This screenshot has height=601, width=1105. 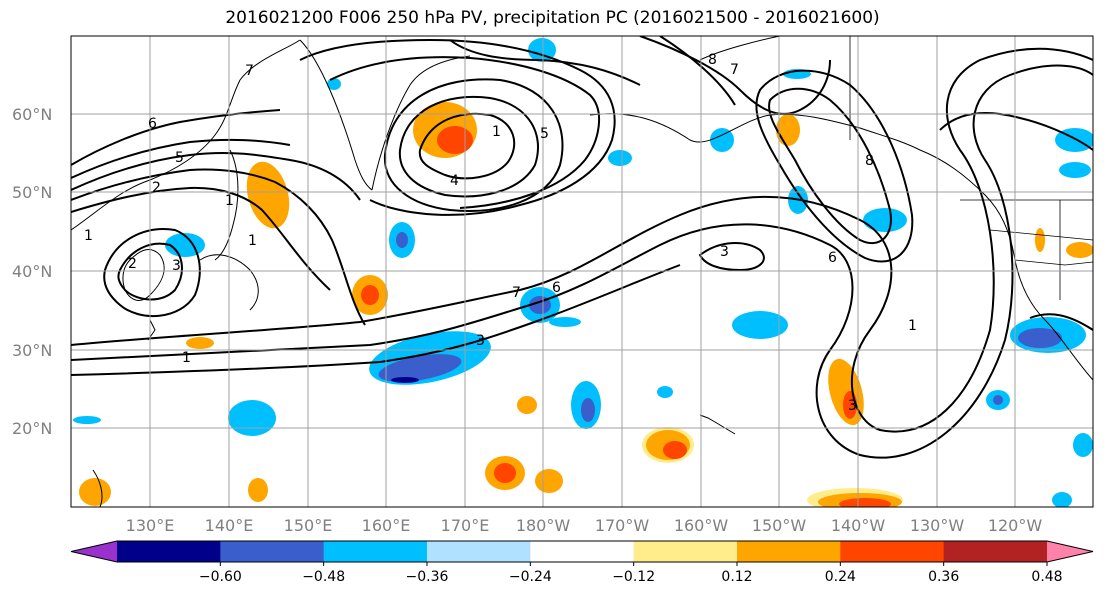 What do you see at coordinates (150, 525) in the screenshot?
I see `lon-label: 130°E` at bounding box center [150, 525].